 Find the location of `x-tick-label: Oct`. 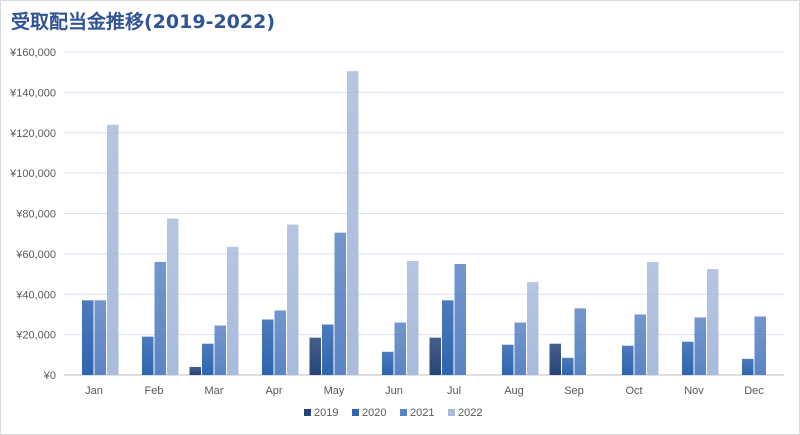

x-tick-label: Oct is located at coordinates (633, 391).